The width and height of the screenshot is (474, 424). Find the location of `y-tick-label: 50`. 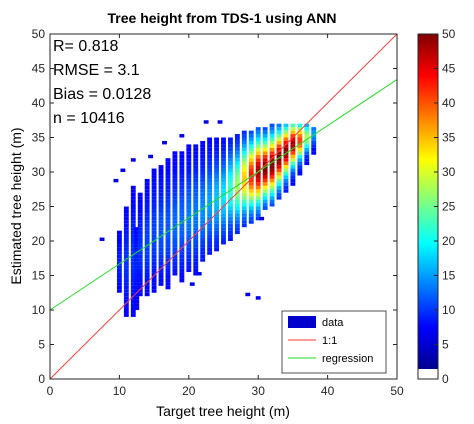

y-tick-label: 50 is located at coordinates (39, 34).